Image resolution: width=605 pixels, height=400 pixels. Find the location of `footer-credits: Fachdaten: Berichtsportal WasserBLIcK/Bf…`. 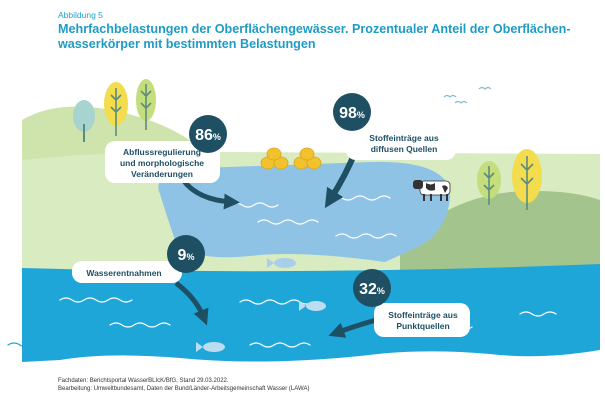

footer-credits: Fachdaten: Berichtsportal WasserBLIcK/Bf… is located at coordinates (183, 385).